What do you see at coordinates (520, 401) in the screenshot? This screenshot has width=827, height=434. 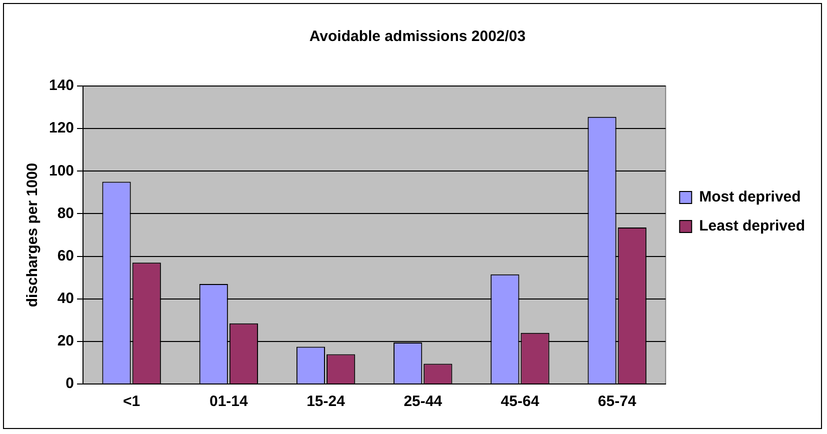 I see `x-tick-label: 45-64` at bounding box center [520, 401].